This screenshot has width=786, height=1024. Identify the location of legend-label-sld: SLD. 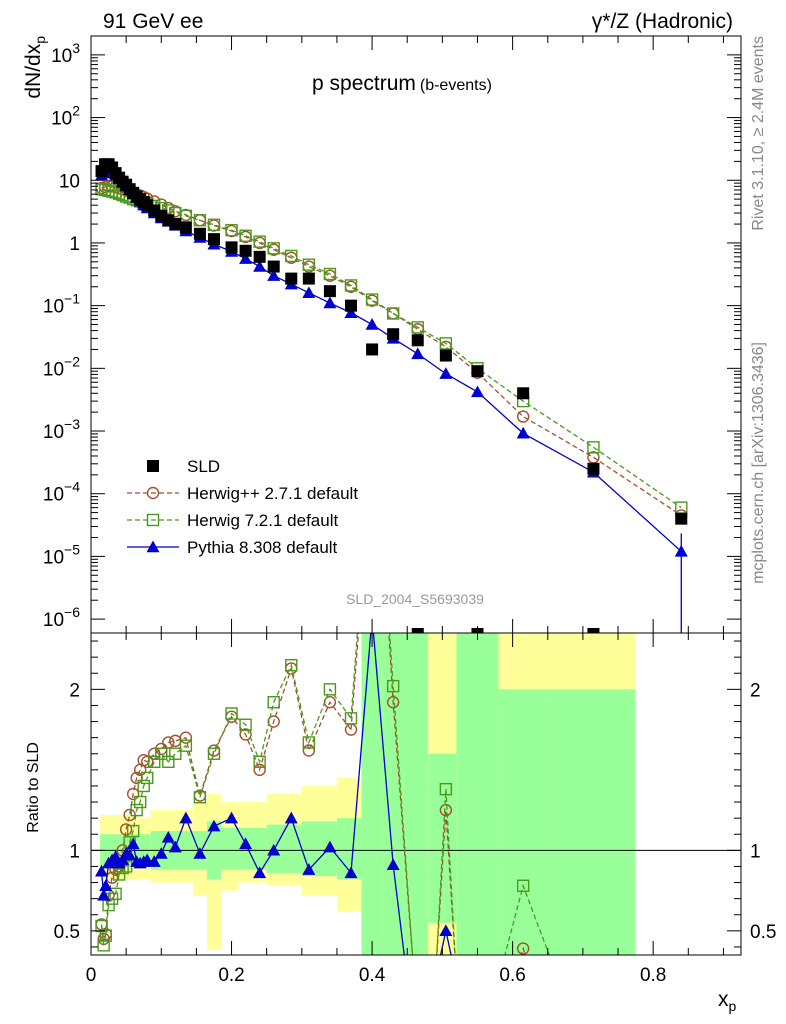
(203, 466).